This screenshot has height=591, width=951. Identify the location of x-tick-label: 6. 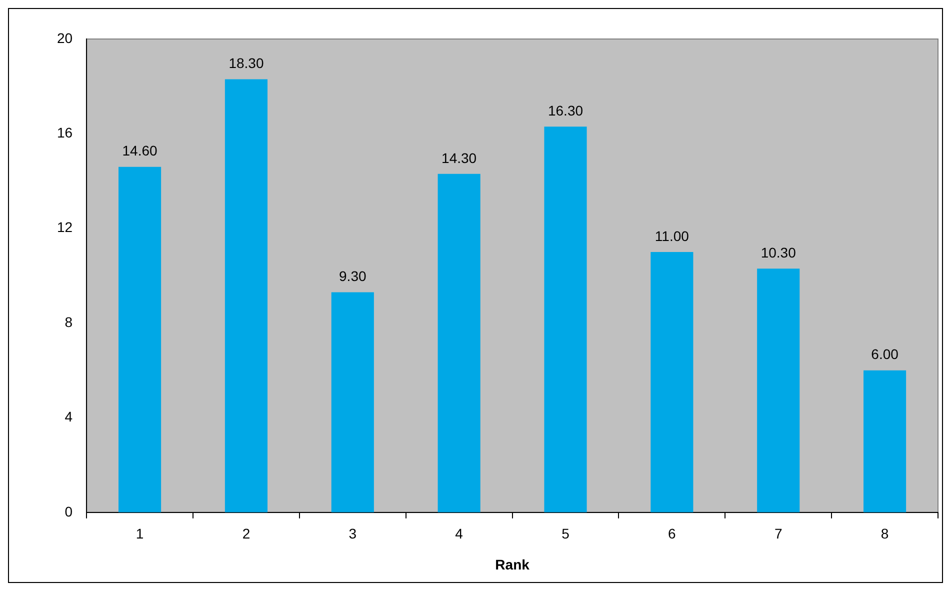
(672, 534).